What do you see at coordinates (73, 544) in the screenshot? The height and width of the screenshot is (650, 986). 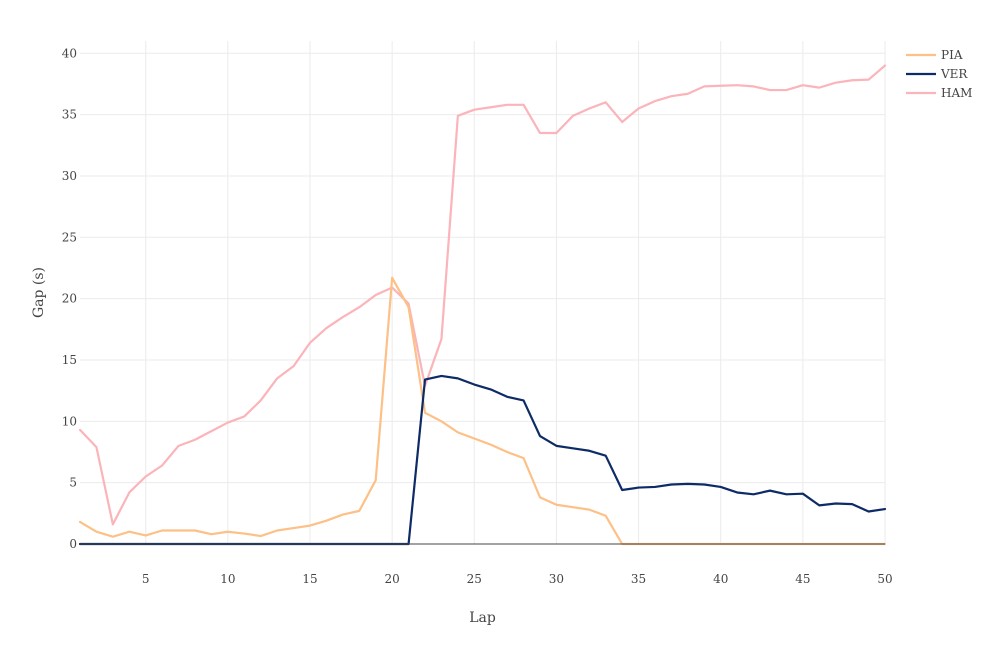 I see `y-tick-label: 0` at bounding box center [73, 544].